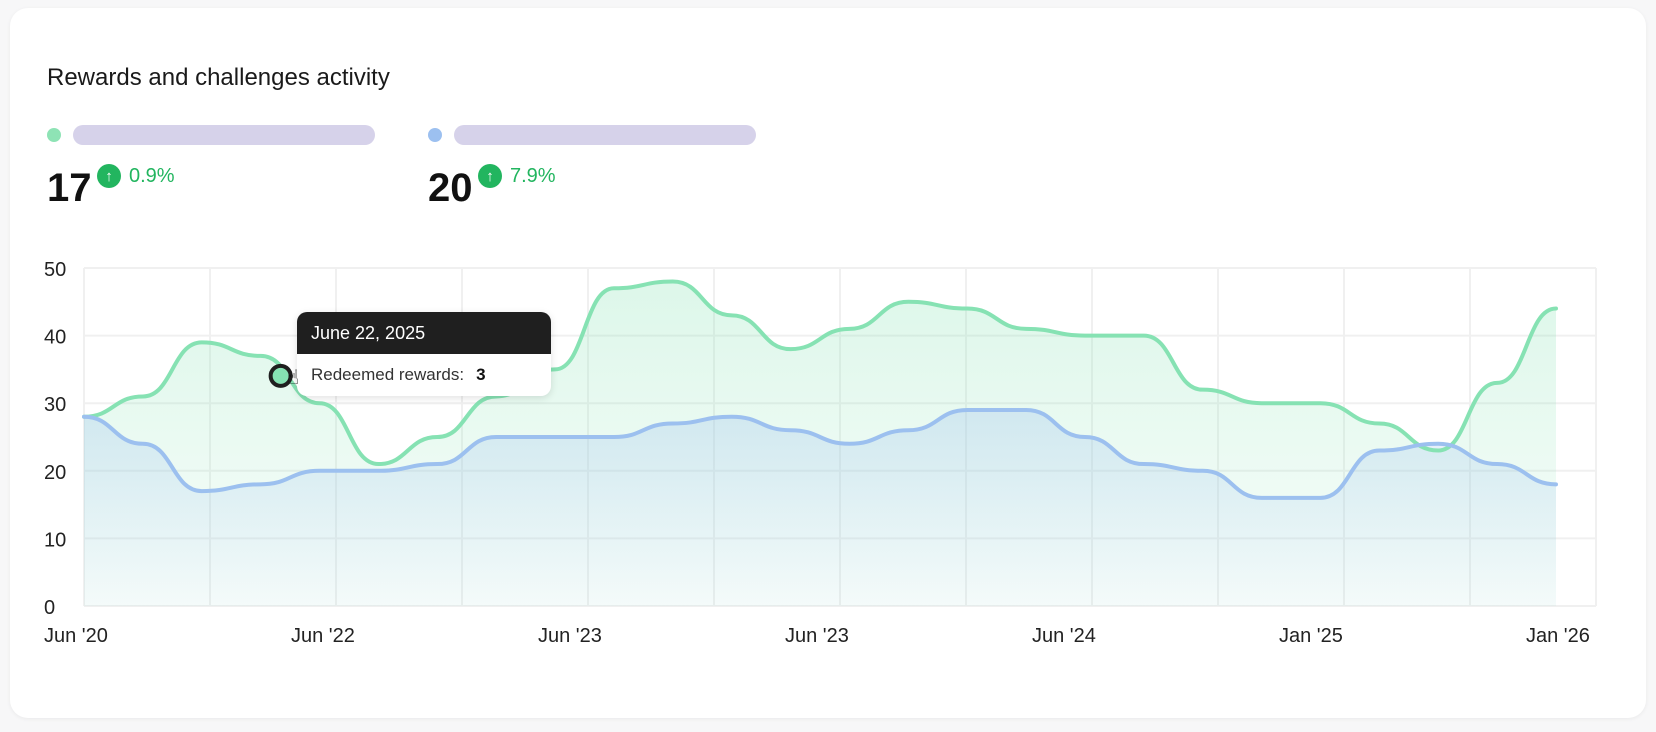 Image resolution: width=1656 pixels, height=732 pixels. What do you see at coordinates (55, 270) in the screenshot?
I see `y-tick-label: 50` at bounding box center [55, 270].